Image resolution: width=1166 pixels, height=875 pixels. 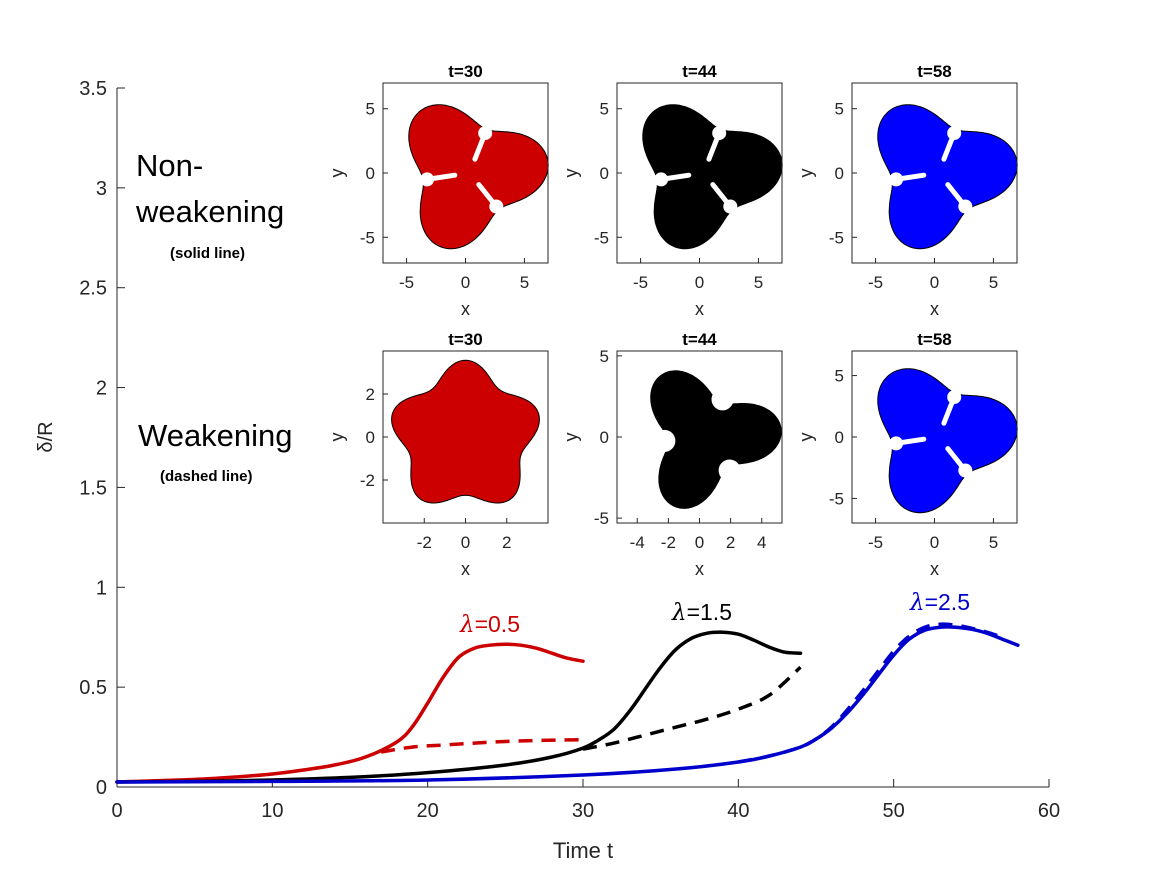 I want to click on x-tick-label: 60, so click(x=1049, y=811).